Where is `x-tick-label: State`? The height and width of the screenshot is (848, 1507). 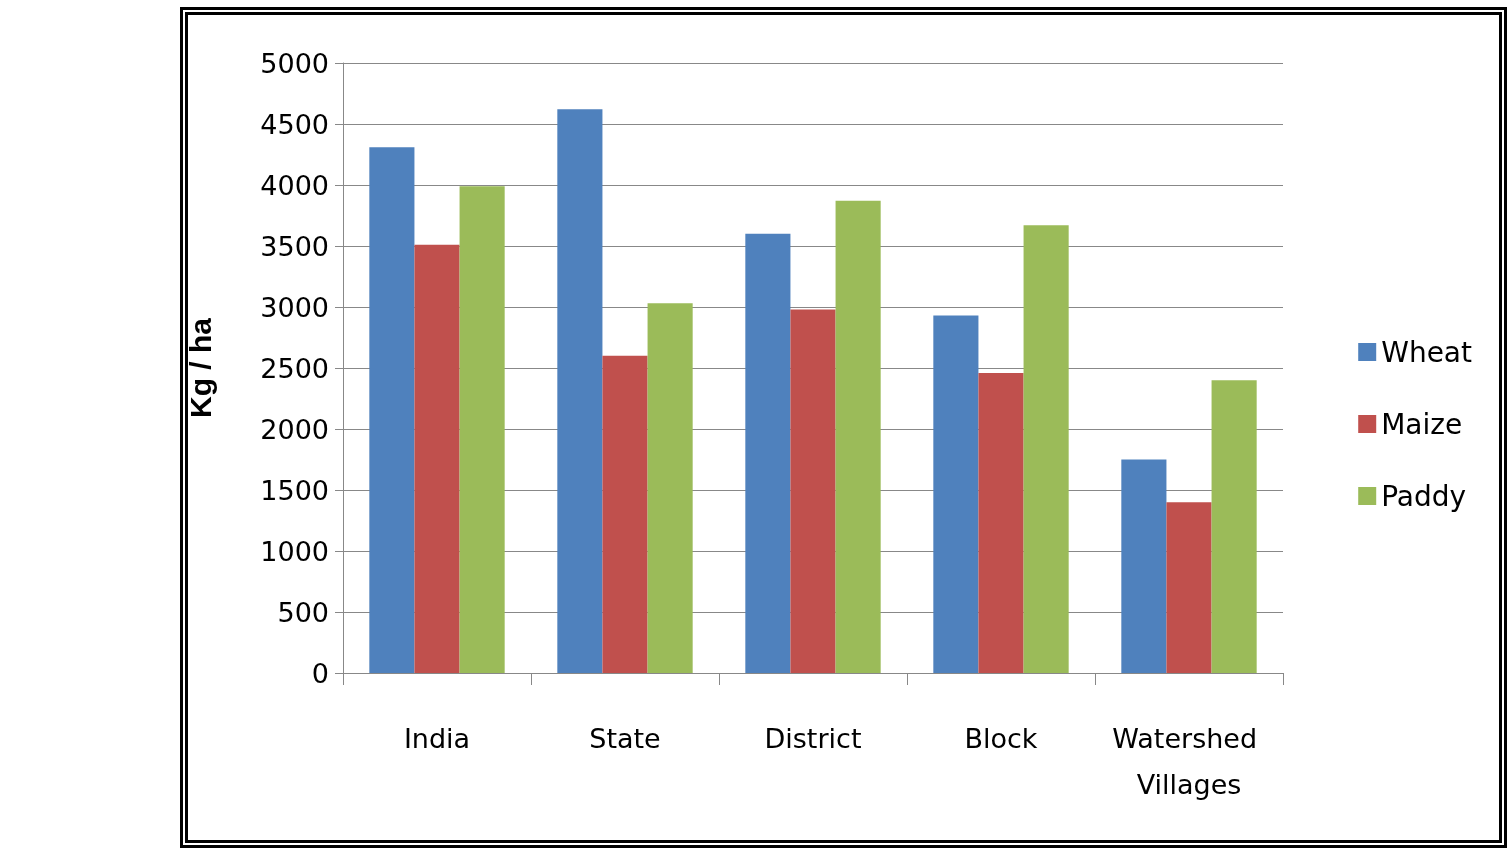
x-tick-label: State is located at coordinates (625, 738).